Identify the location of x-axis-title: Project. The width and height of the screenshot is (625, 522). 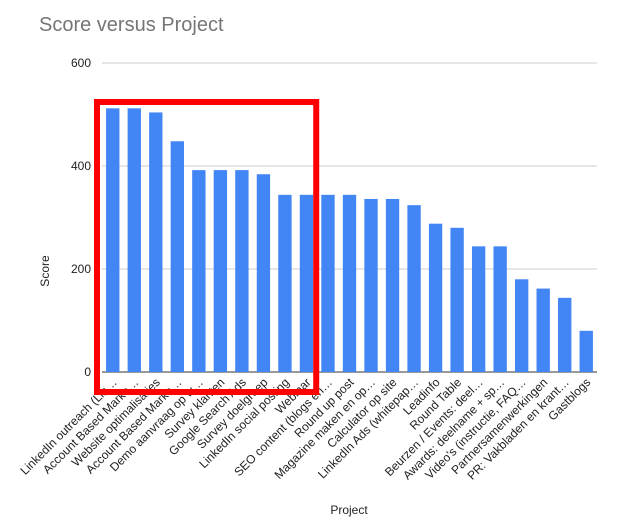
(349, 510).